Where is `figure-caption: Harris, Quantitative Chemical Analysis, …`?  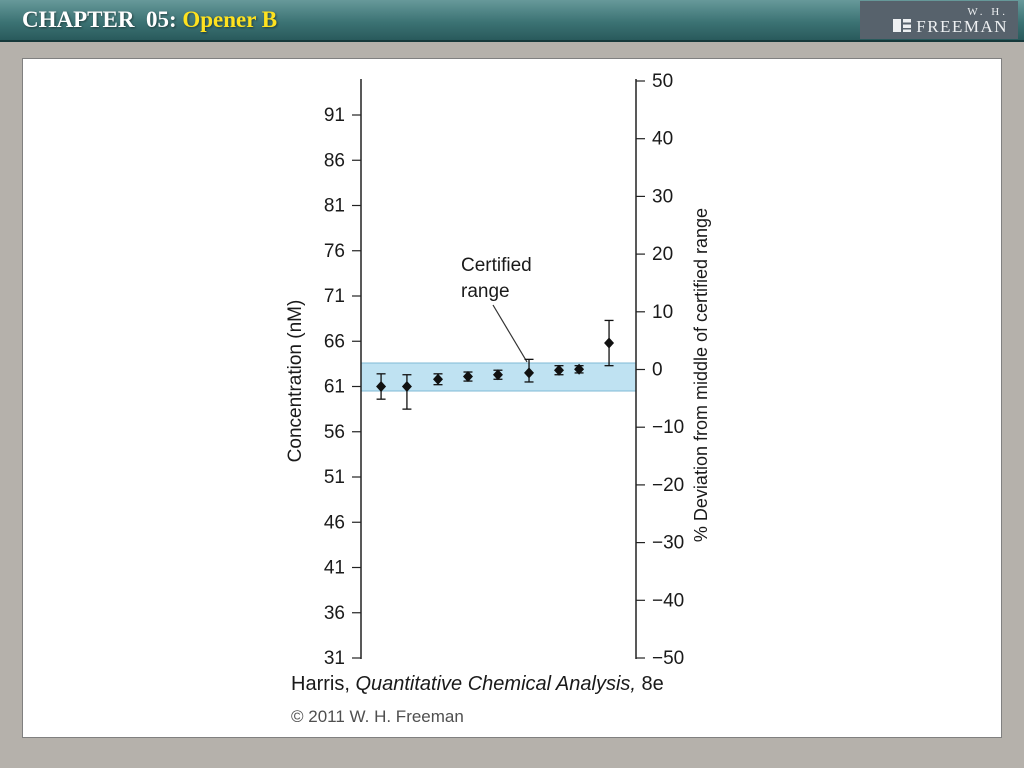
figure-caption: Harris, Quantitative Chemical Analysis, … is located at coordinates (477, 684).